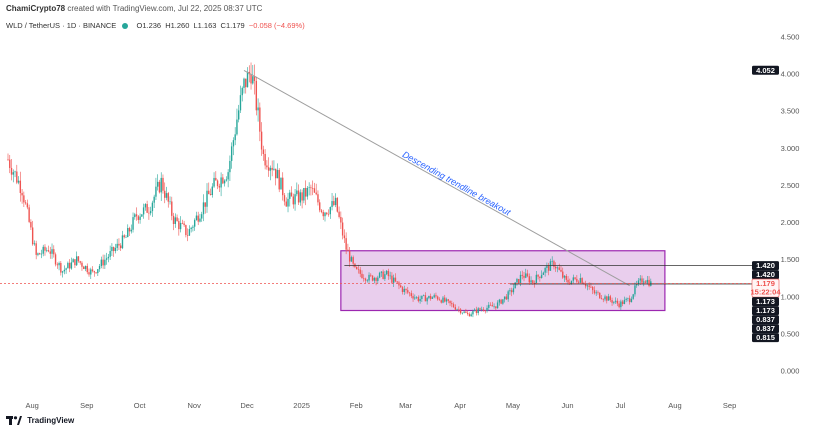 This screenshot has height=433, width=825. What do you see at coordinates (40, 421) in the screenshot?
I see `brand-footer: TradingView` at bounding box center [40, 421].